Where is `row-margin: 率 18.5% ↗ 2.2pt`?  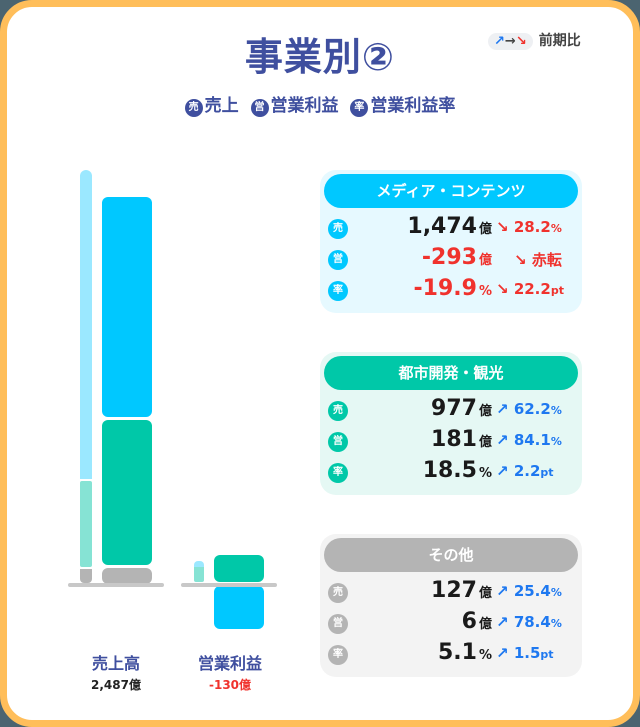 row-margin: 率 18.5% ↗ 2.2pt is located at coordinates (451, 473).